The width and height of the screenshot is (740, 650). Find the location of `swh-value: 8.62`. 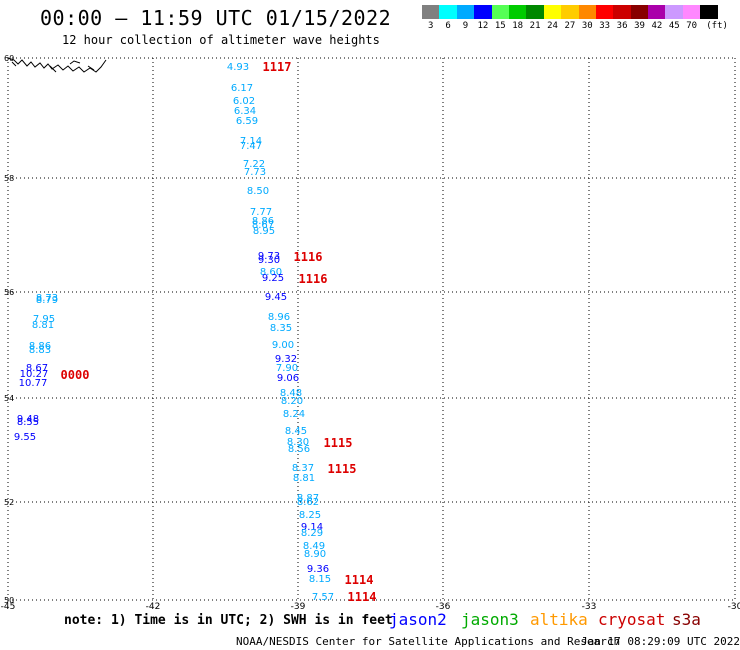

swh-value: 8.62 is located at coordinates (308, 502).